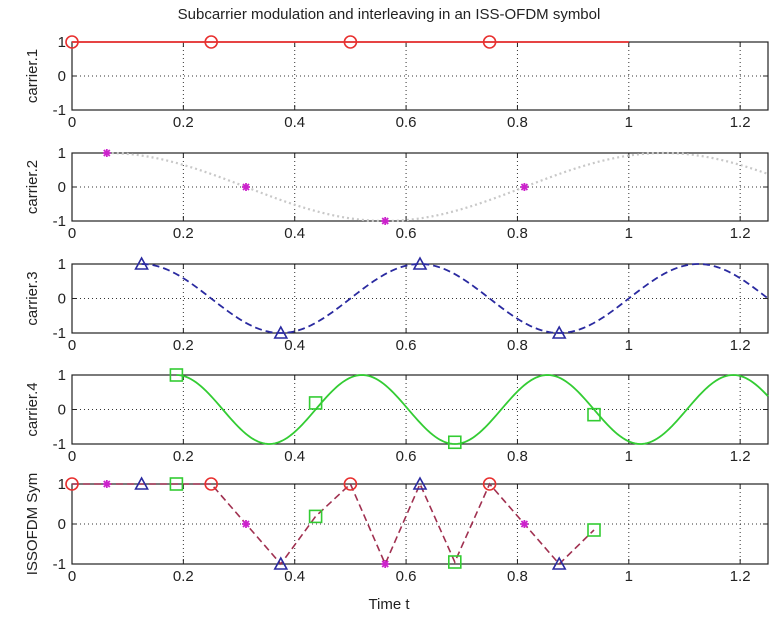 Image resolution: width=778 pixels, height=618 pixels. What do you see at coordinates (406, 122) in the screenshot?
I see `panel-1-x-tick-label: 0.6` at bounding box center [406, 122].